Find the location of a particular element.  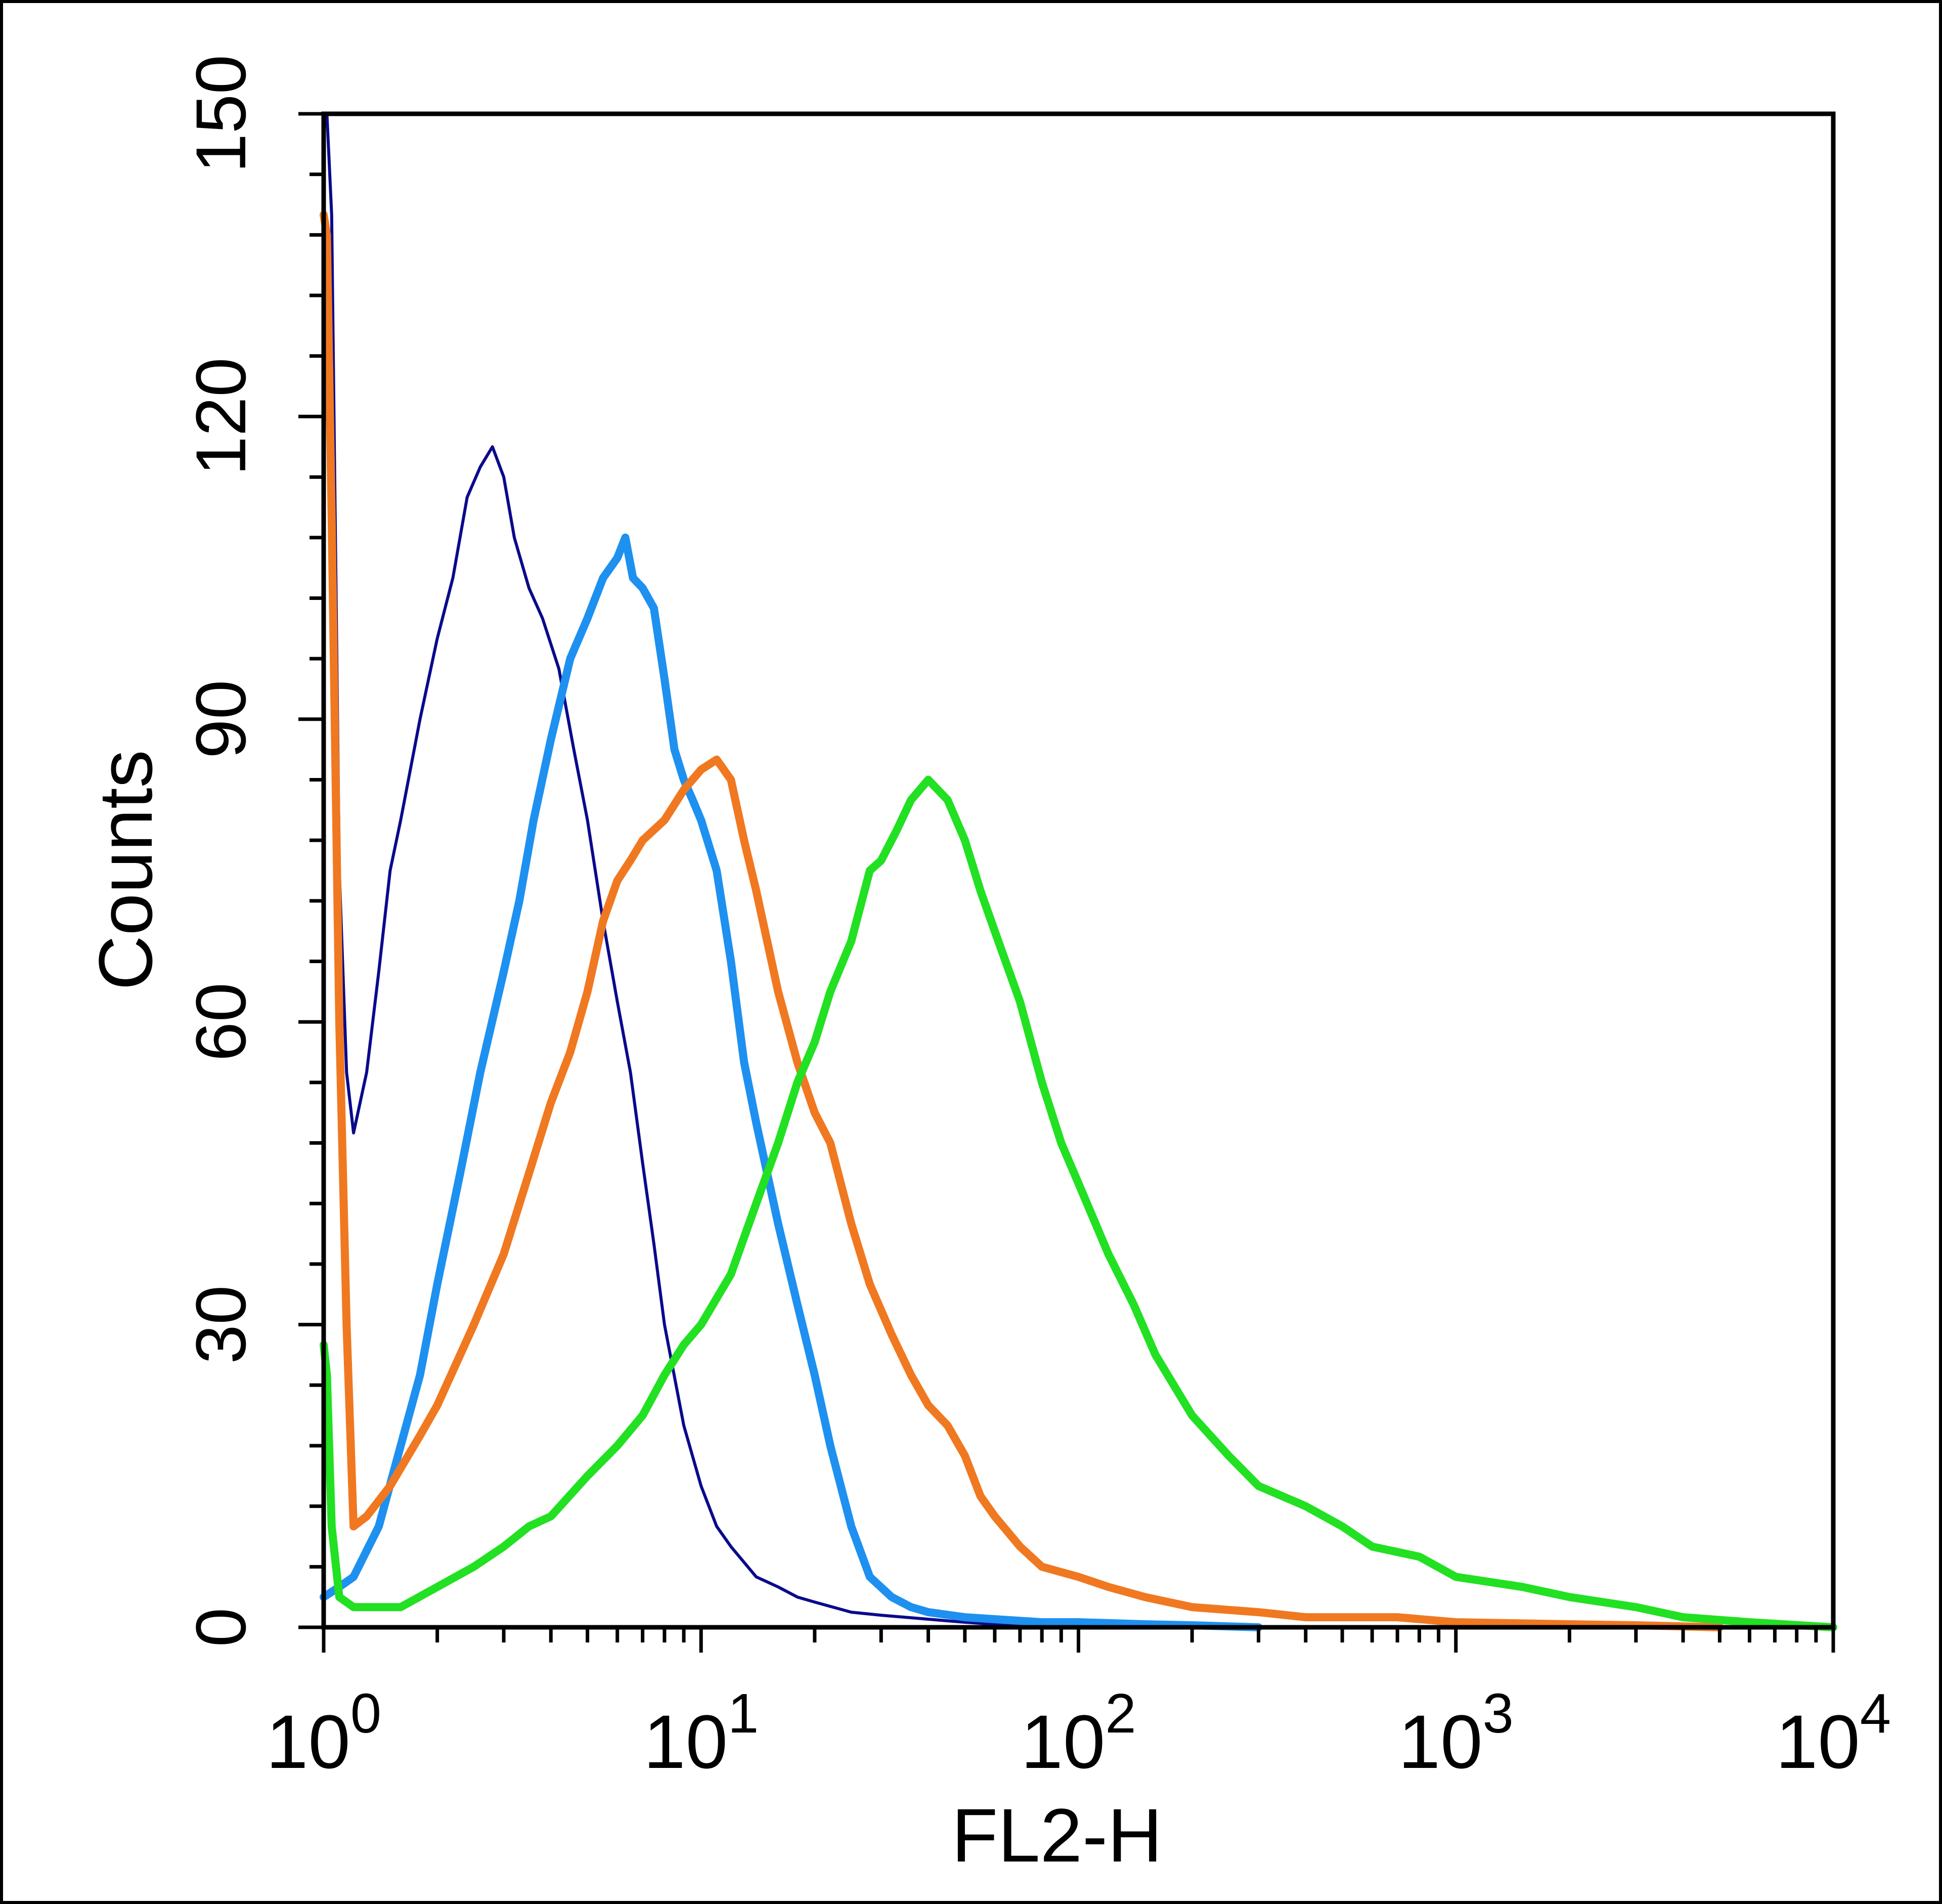

y-tick-label: 150 is located at coordinates (220, 114).